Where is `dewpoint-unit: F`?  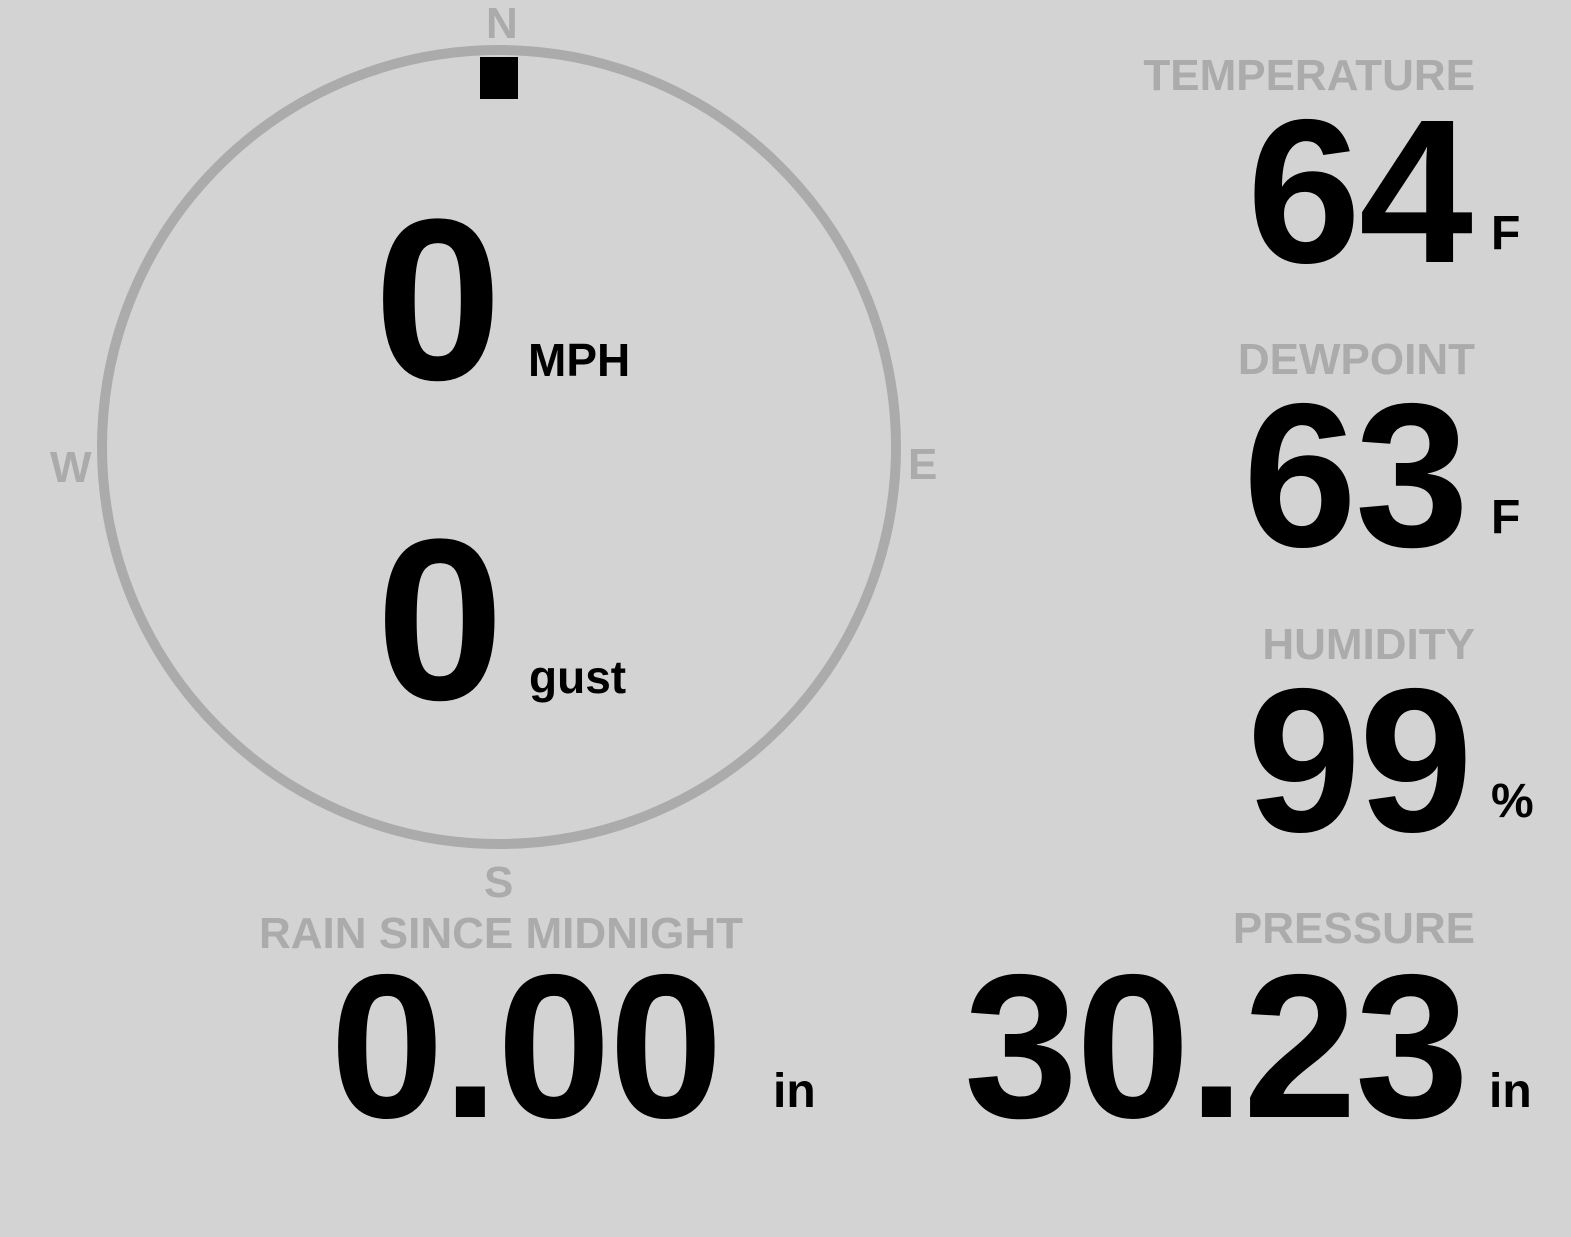
dewpoint-unit: F is located at coordinates (1506, 517).